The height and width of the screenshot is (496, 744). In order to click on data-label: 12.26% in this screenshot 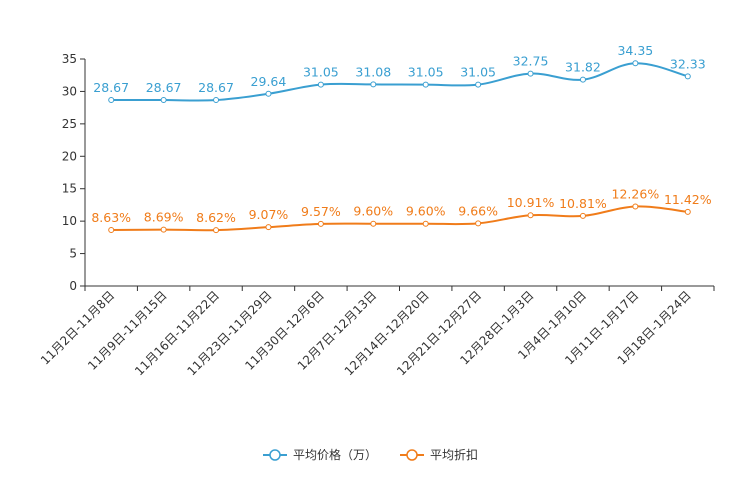, I will do `click(636, 193)`.